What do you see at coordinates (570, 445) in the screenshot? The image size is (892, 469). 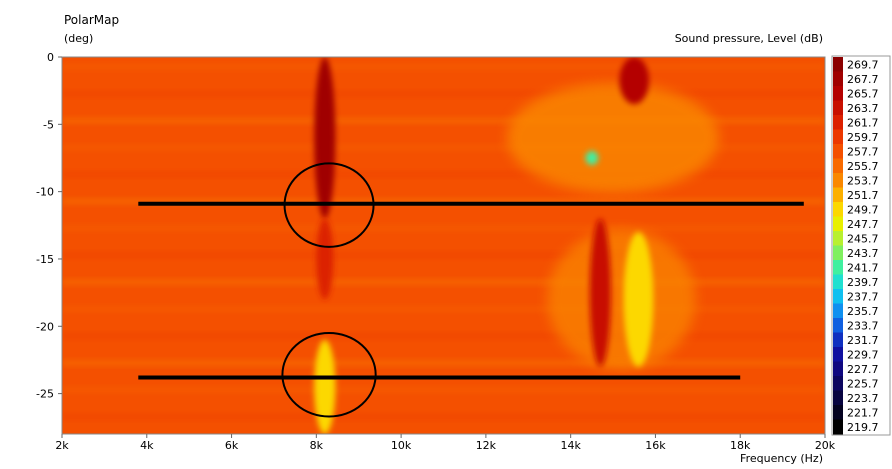 I see `x-tick-label: 14k` at bounding box center [570, 445].